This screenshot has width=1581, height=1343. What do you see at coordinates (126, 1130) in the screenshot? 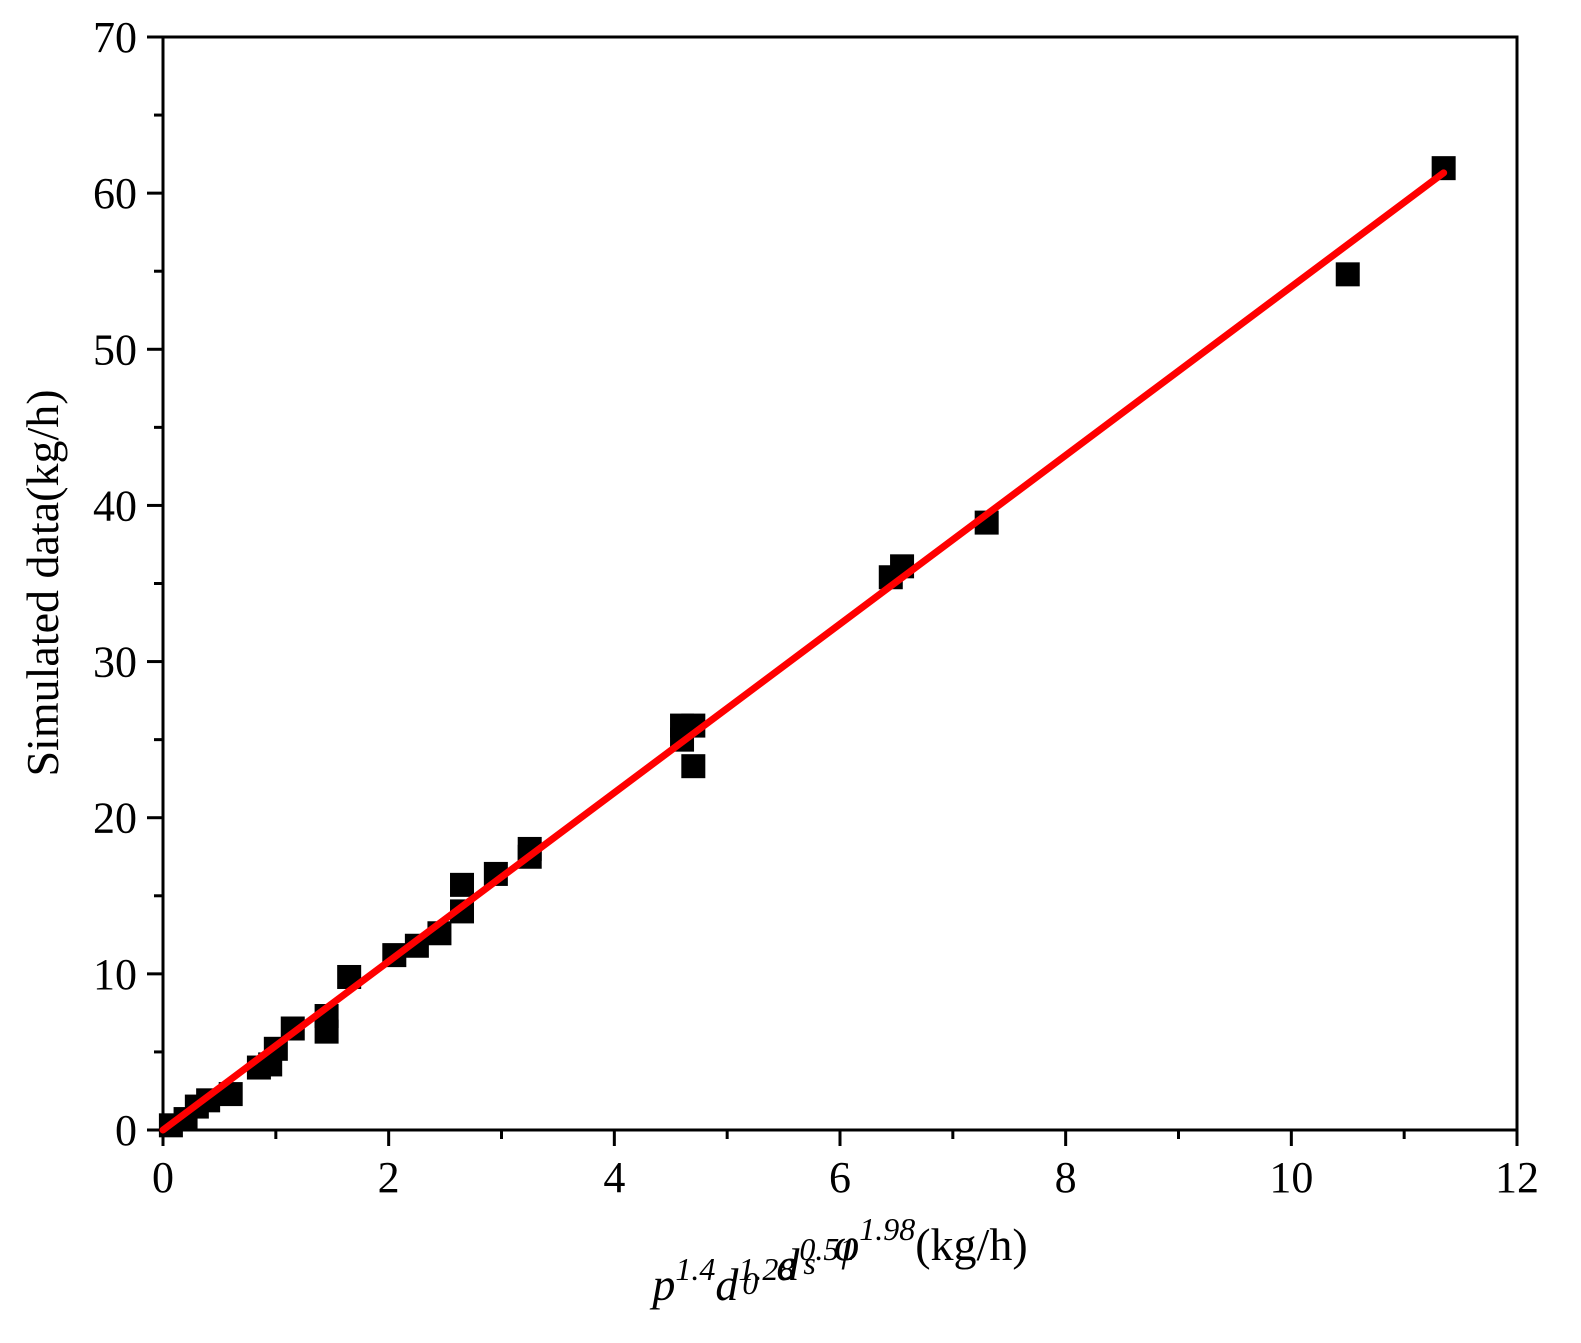
I see `y-tick-label: 0` at bounding box center [126, 1130].